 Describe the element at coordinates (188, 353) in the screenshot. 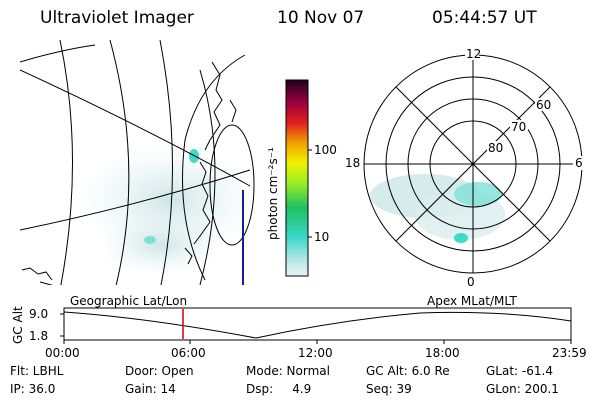

I see `time-tick-0600: 06:00` at that location.